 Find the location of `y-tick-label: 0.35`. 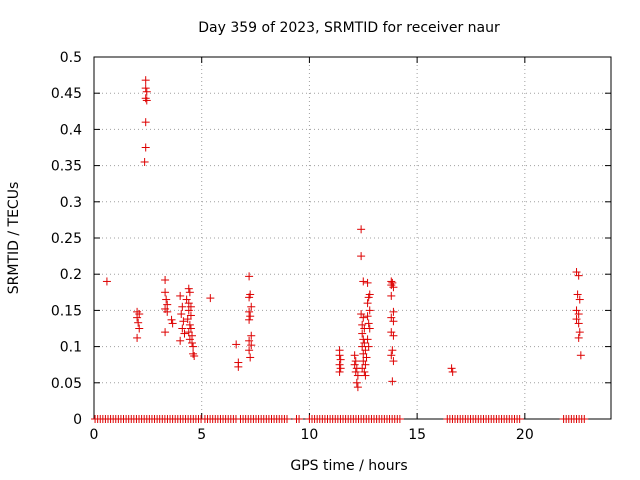

y-tick-label: 0.35 is located at coordinates (66, 167).